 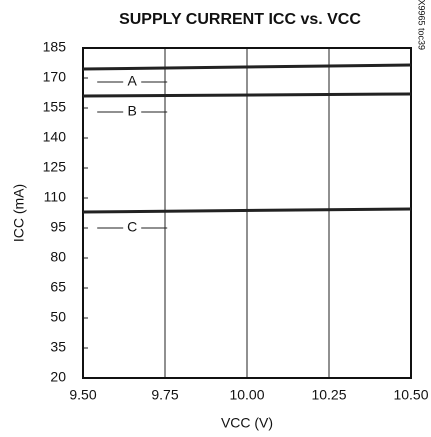 I want to click on chart-title: SUPPLY CURRENT ICC vs. VCC, so click(x=240, y=19).